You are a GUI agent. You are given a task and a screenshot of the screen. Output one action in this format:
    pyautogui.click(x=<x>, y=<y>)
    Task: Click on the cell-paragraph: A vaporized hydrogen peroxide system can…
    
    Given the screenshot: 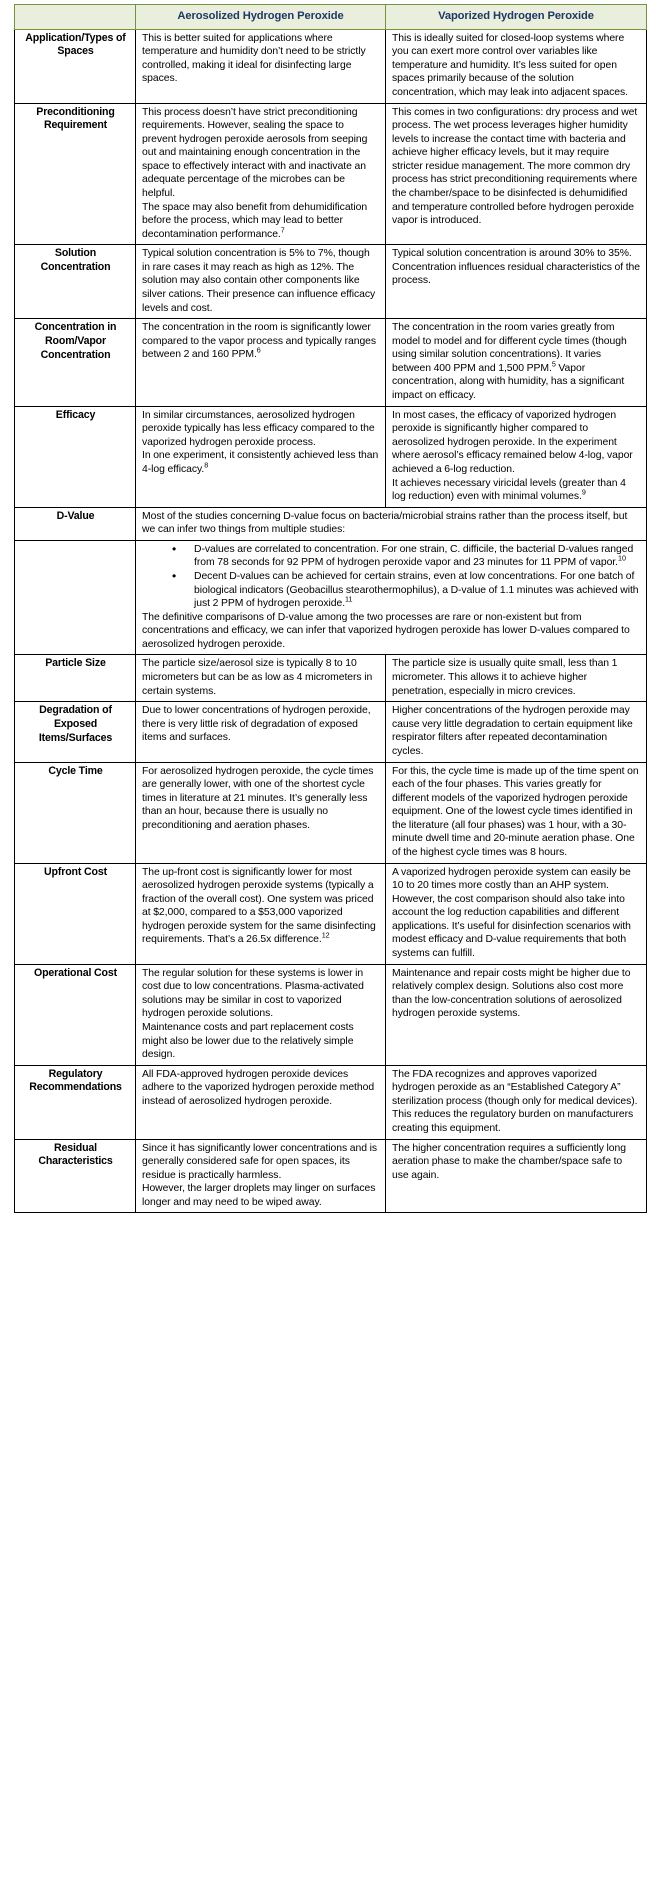 What is the action you would take?
    pyautogui.click(x=511, y=913)
    